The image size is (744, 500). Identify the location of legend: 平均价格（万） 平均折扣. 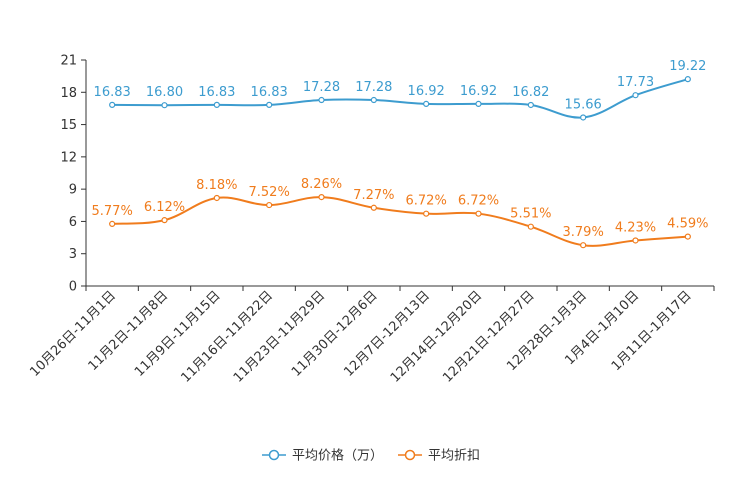
(371, 456).